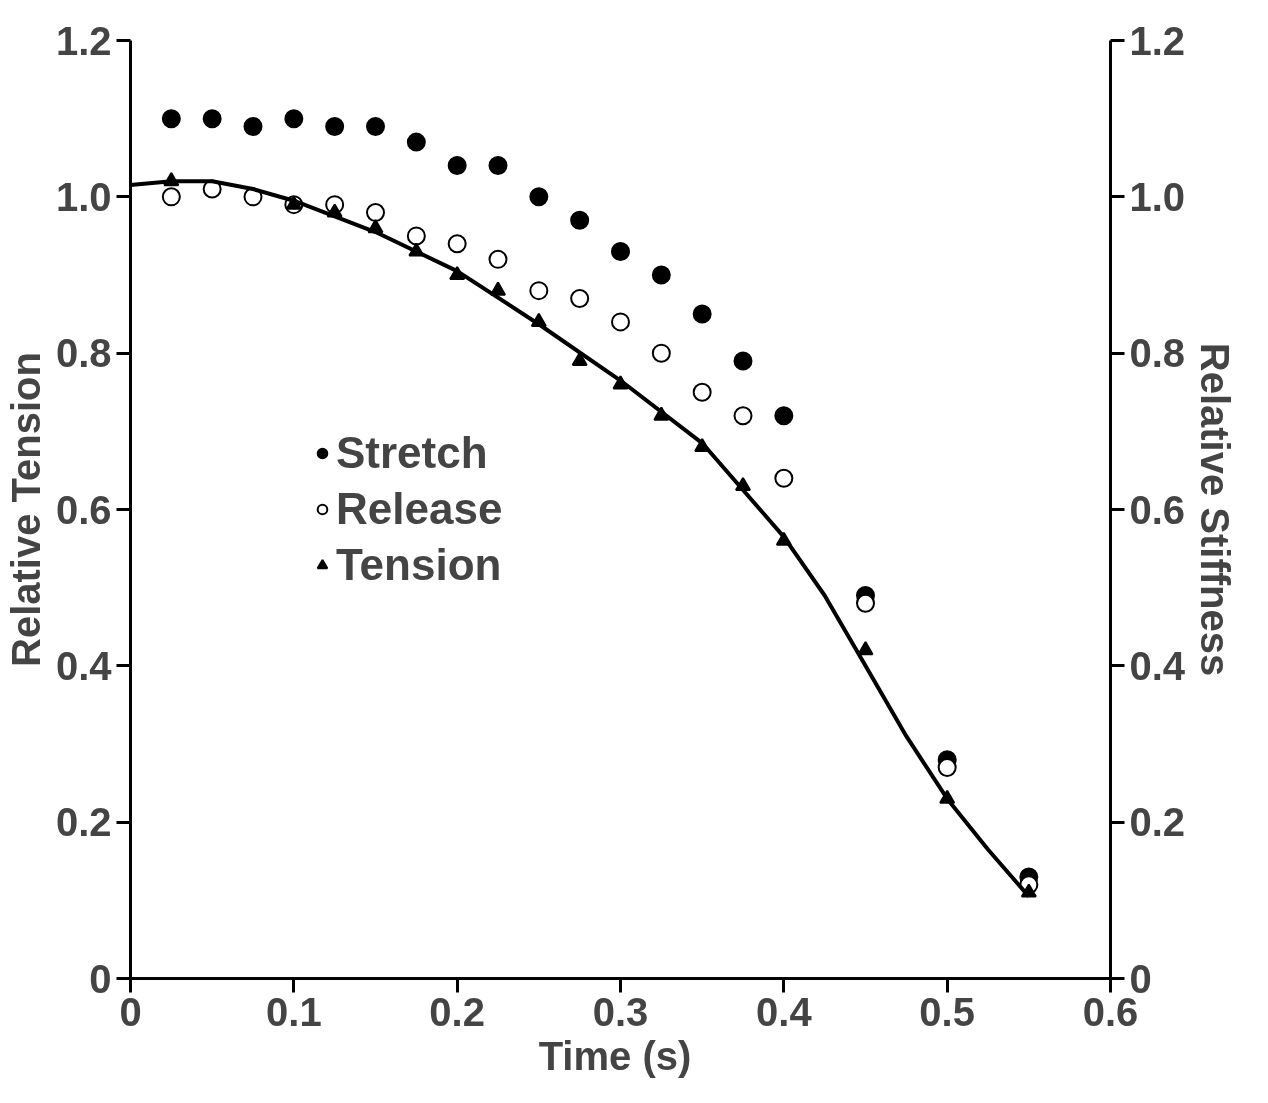  What do you see at coordinates (294, 1011) in the screenshot?
I see `x-tick-label: 0.1` at bounding box center [294, 1011].